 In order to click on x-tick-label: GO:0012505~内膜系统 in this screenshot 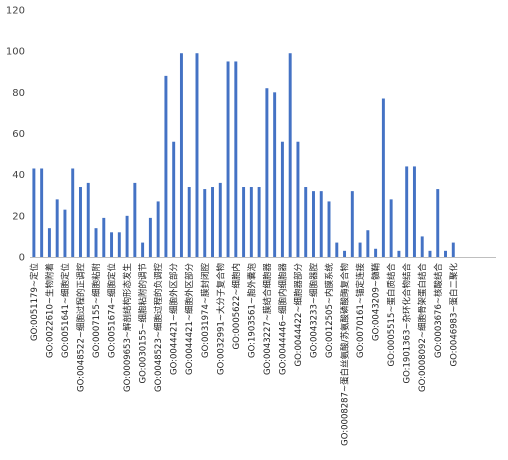, I will do `click(329, 310)`.